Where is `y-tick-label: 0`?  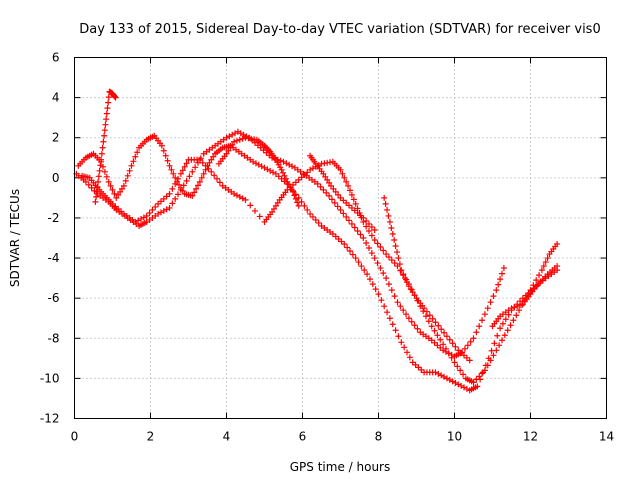
y-tick-label: 0 is located at coordinates (56, 178).